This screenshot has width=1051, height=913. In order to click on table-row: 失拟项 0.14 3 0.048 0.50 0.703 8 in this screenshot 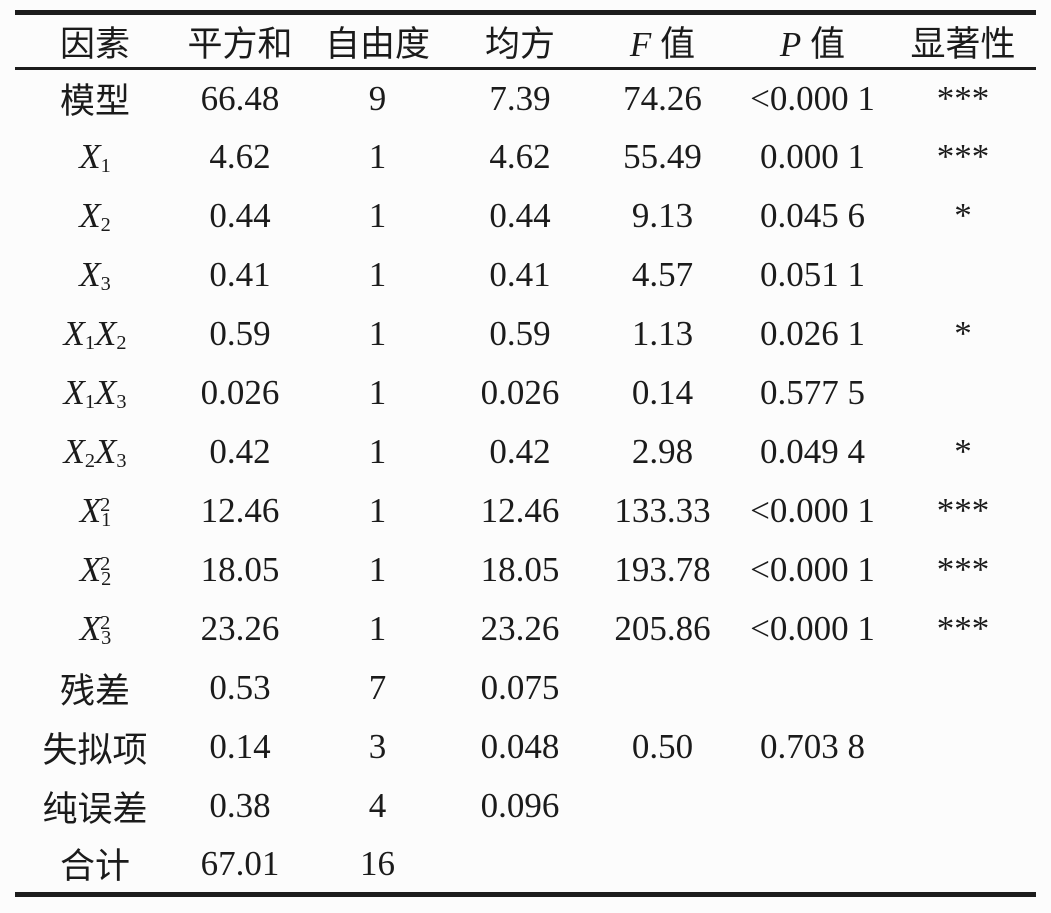, I will do `click(525, 747)`.